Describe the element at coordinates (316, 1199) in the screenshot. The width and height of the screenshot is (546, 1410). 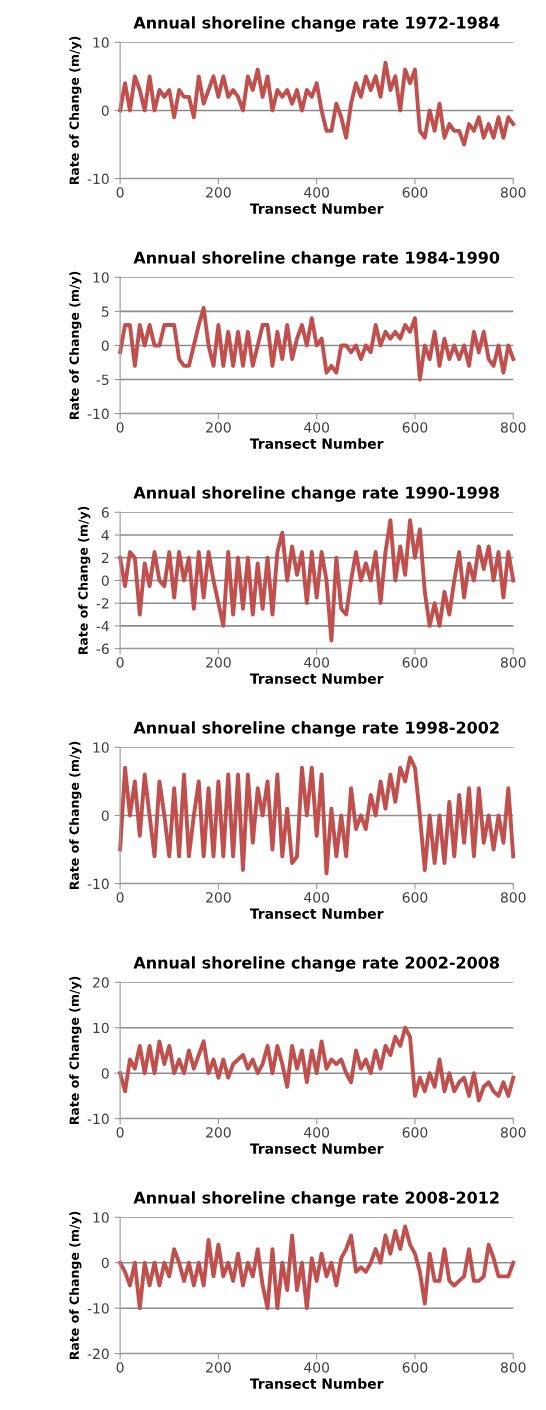
I see `chart-title: Annual shoreline change rate 2008-2012` at that location.